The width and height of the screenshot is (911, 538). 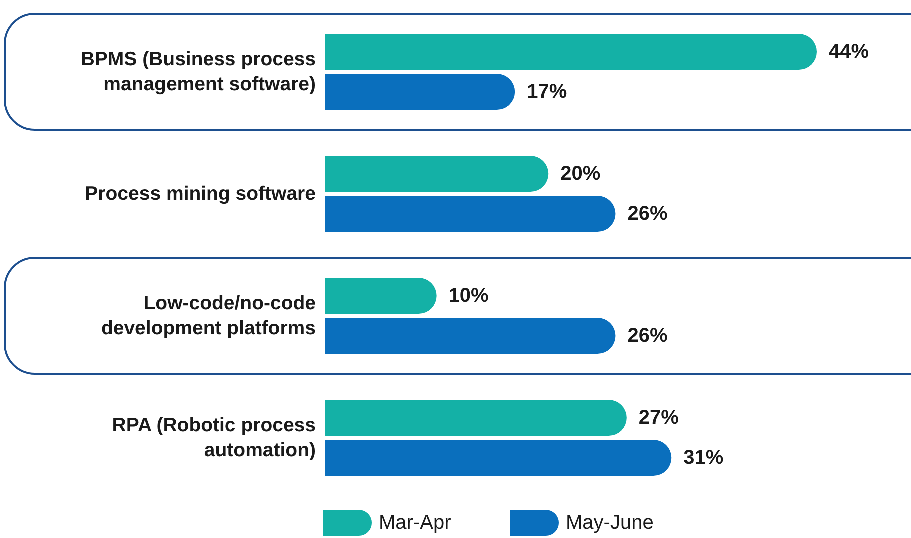 What do you see at coordinates (200, 194) in the screenshot?
I see `y-tick-label: Process mining software` at bounding box center [200, 194].